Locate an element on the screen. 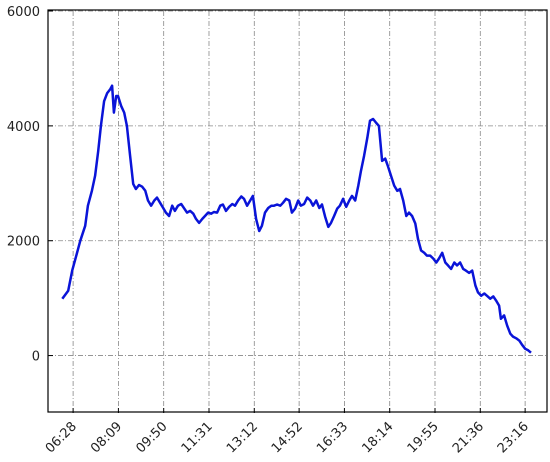  y-tick-label: 2000 is located at coordinates (23, 242).